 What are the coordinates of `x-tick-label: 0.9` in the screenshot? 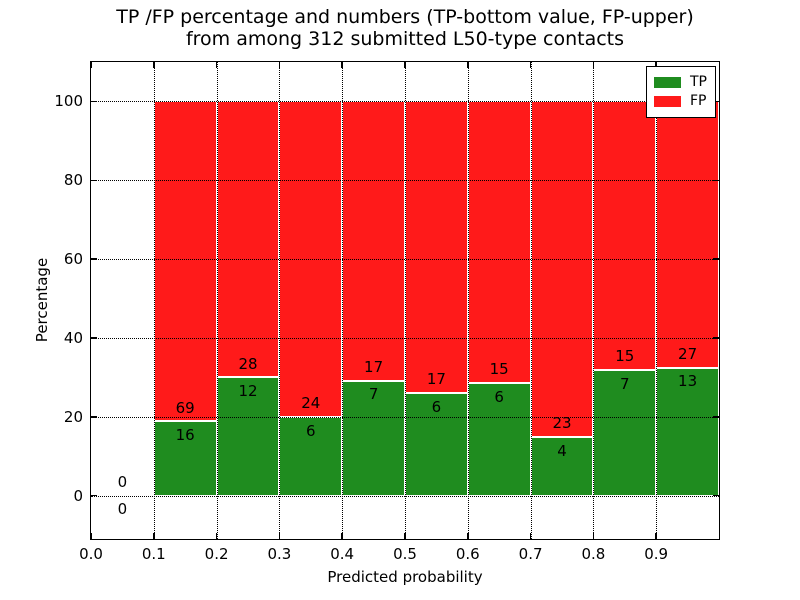 It's located at (656, 554).